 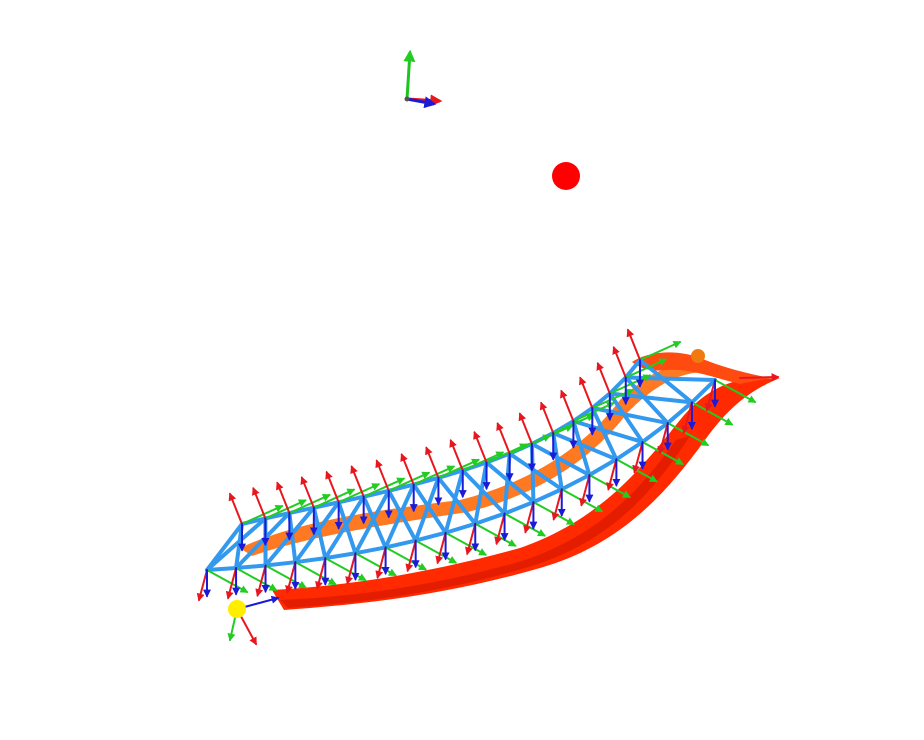 I want to click on surface-shadow, so click(x=485, y=522).